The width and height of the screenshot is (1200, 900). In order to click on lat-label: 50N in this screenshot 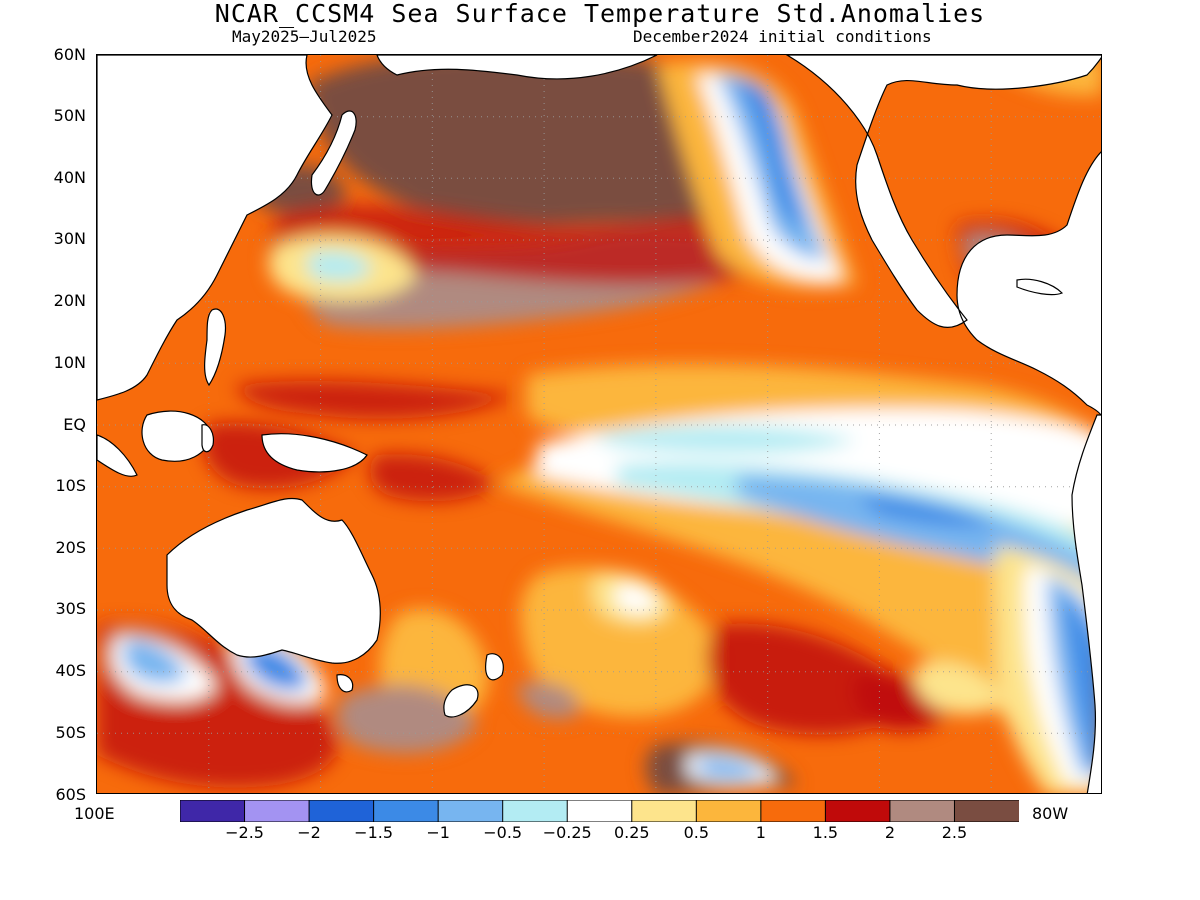, I will do `click(69, 115)`.